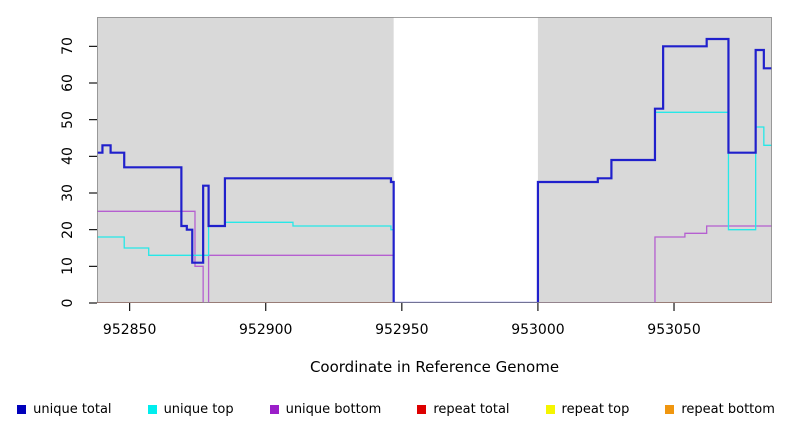 The width and height of the screenshot is (792, 432). Describe the element at coordinates (266, 330) in the screenshot. I see `x-tick-label: 952900` at that location.